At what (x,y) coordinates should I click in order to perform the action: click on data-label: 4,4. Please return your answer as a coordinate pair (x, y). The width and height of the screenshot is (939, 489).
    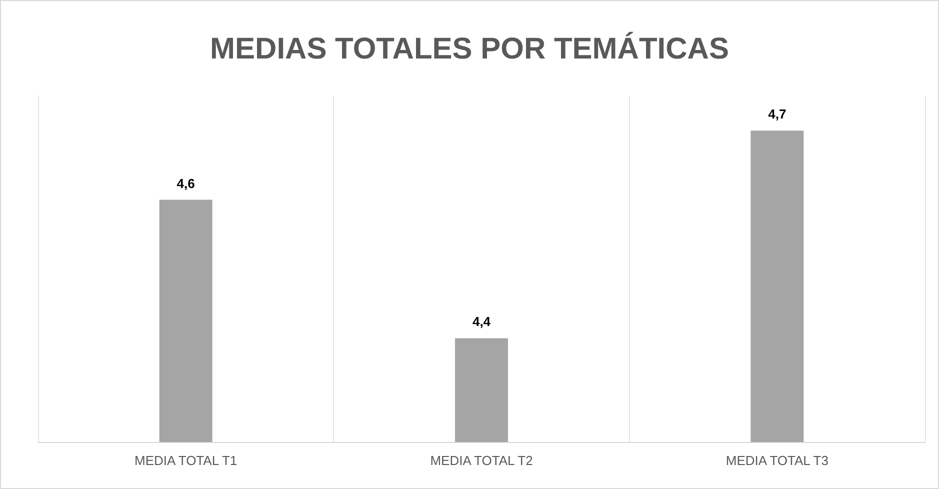
    Looking at the image, I should click on (482, 322).